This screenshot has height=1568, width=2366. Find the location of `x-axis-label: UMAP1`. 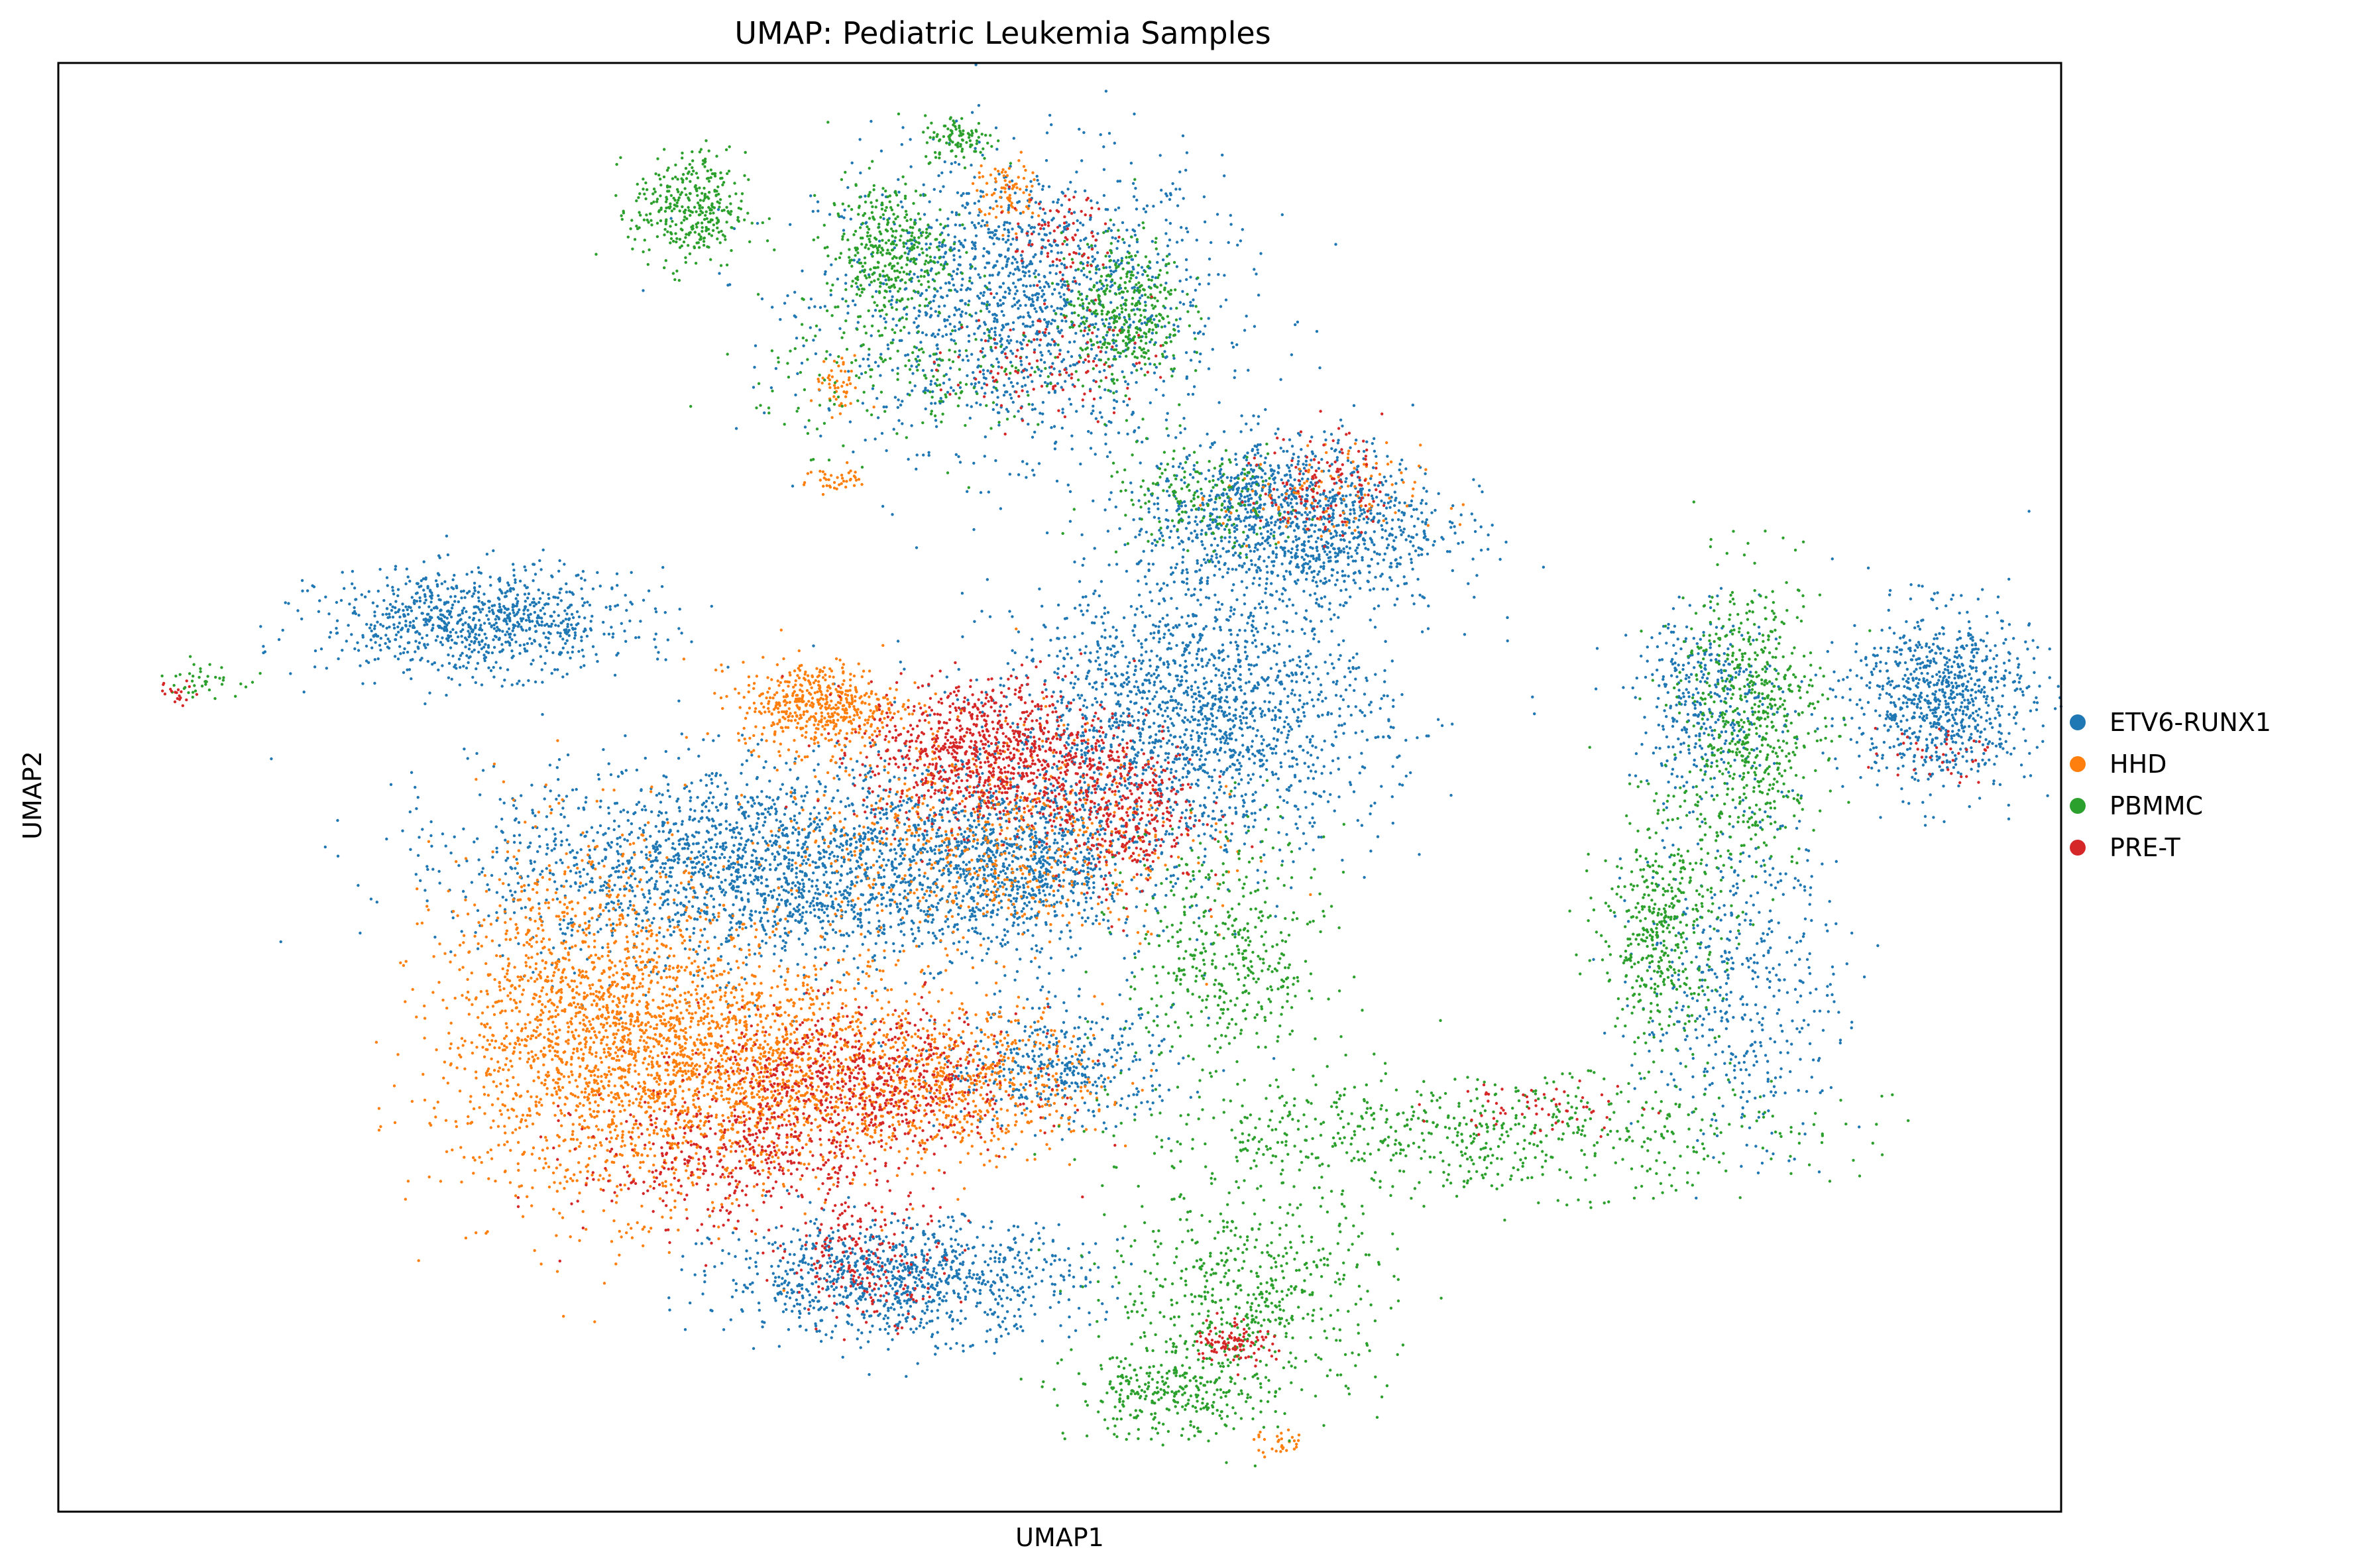

x-axis-label: UMAP1 is located at coordinates (1059, 1537).